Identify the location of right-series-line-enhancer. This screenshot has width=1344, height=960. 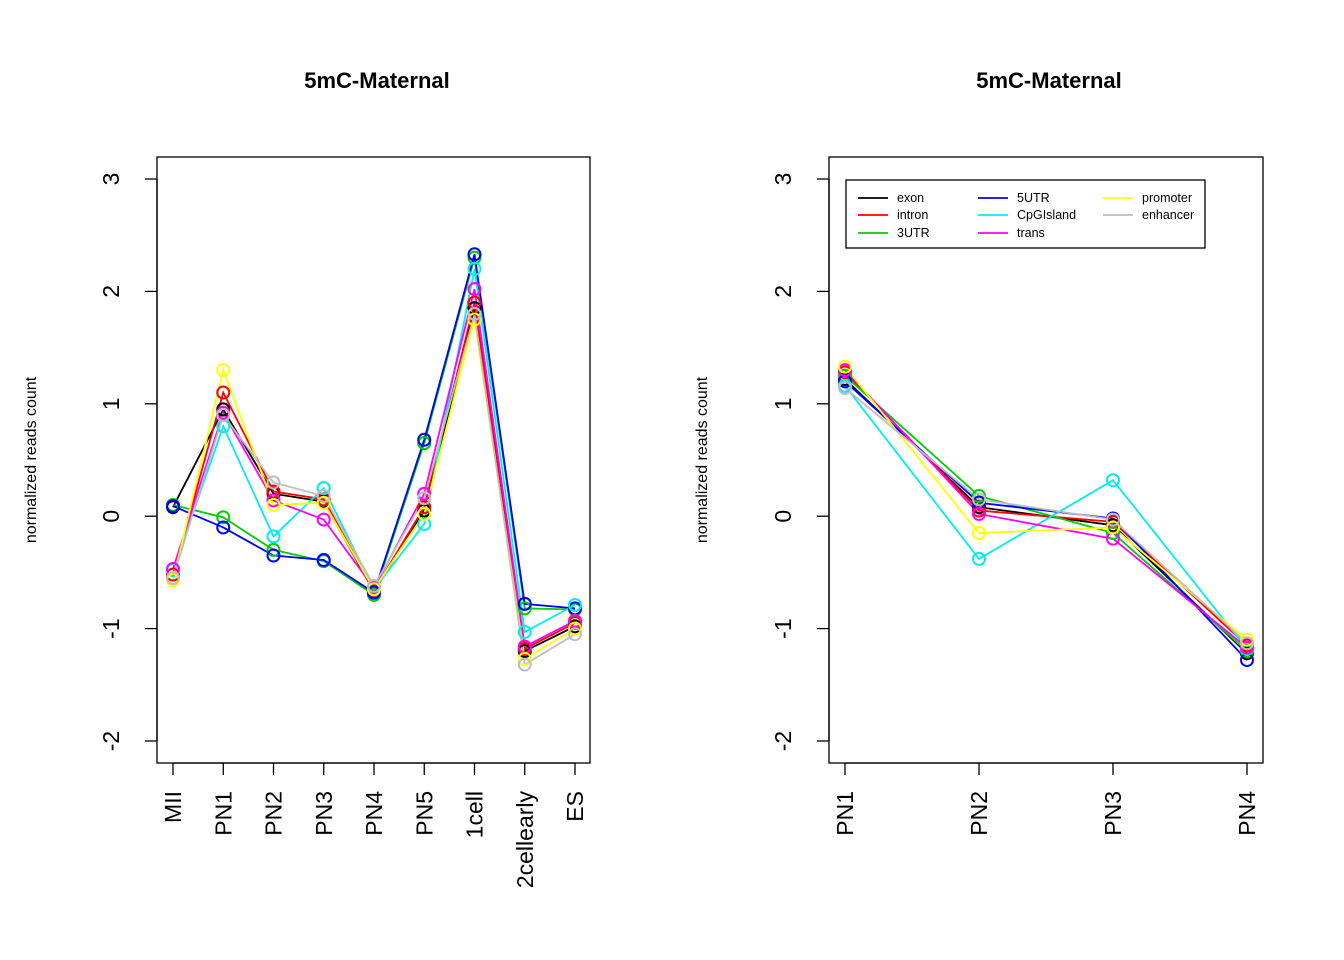
(1046, 515).